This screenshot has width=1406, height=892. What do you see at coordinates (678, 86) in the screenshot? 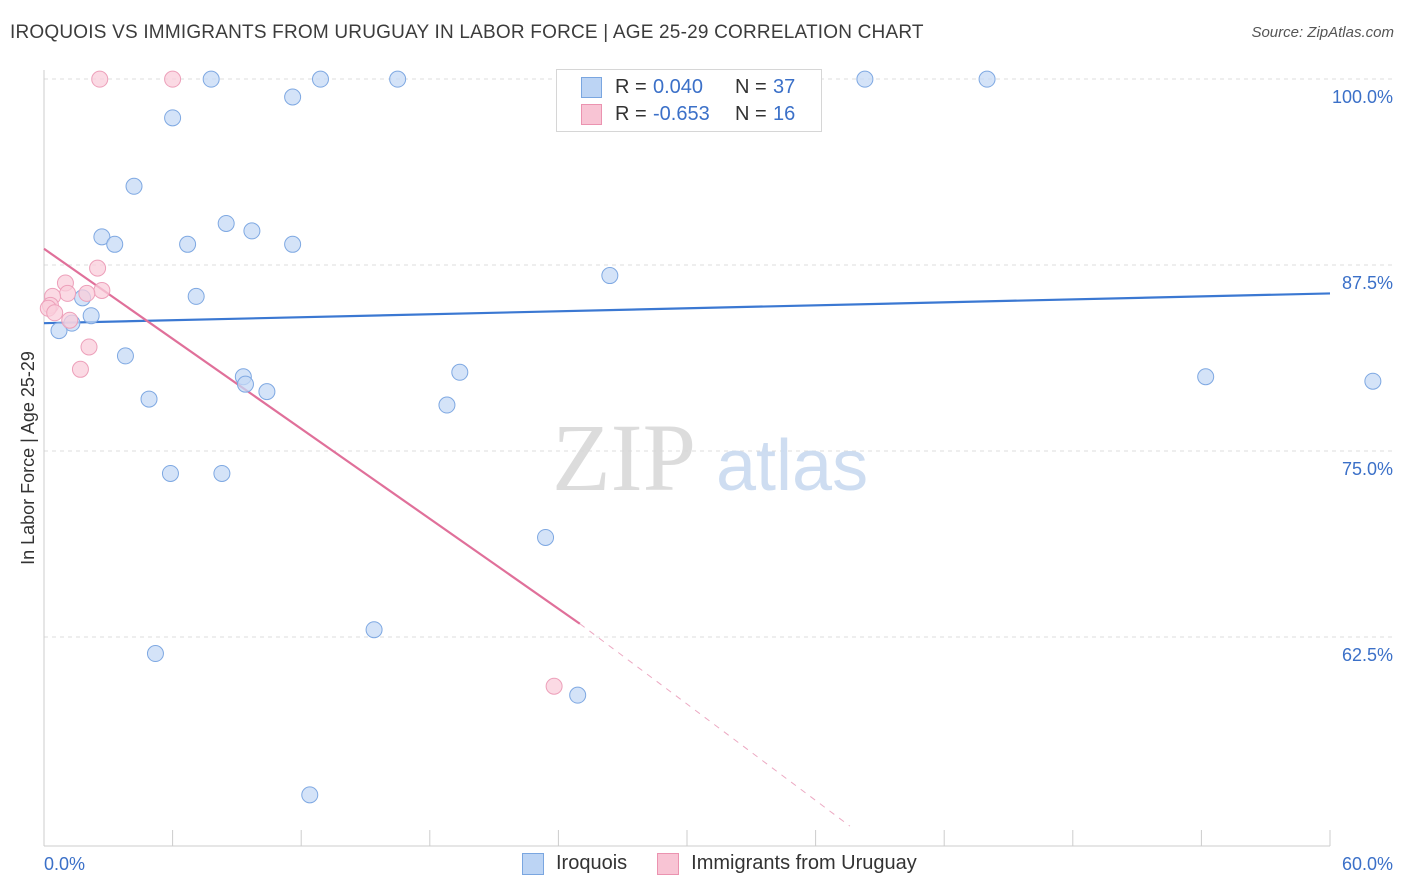
I see `legend-r-value: 0.040` at bounding box center [678, 86].